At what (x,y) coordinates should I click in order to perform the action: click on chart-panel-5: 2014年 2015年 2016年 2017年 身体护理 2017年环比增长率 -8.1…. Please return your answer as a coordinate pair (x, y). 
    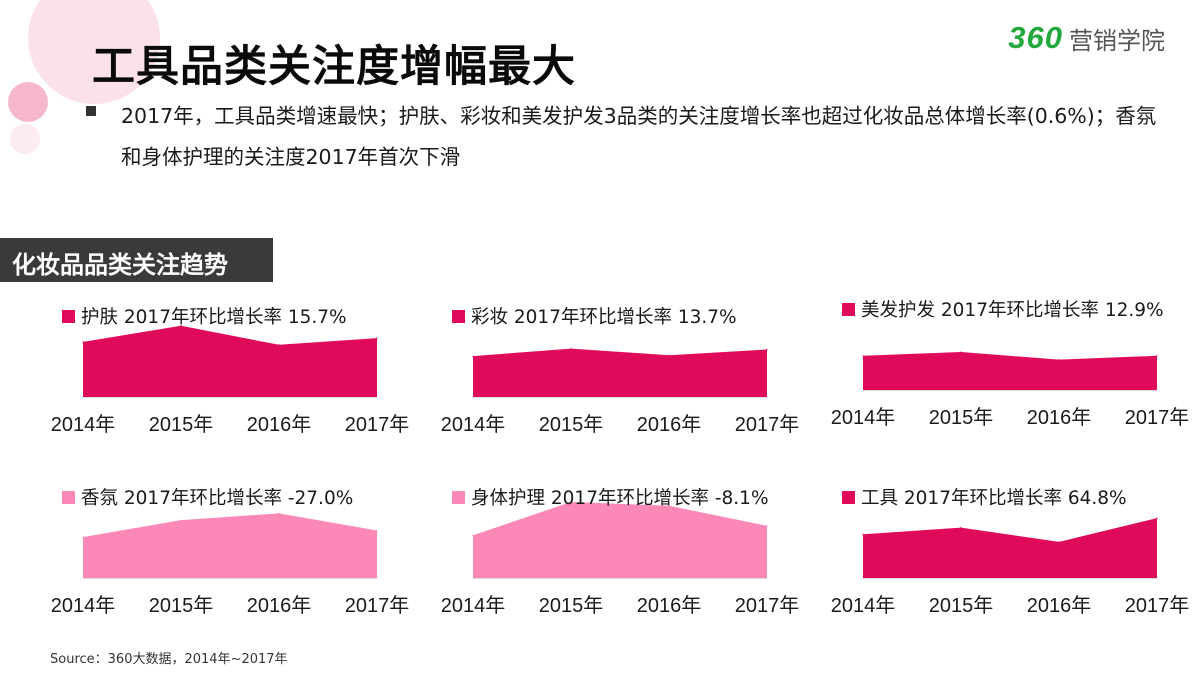
    Looking at the image, I should click on (630, 559).